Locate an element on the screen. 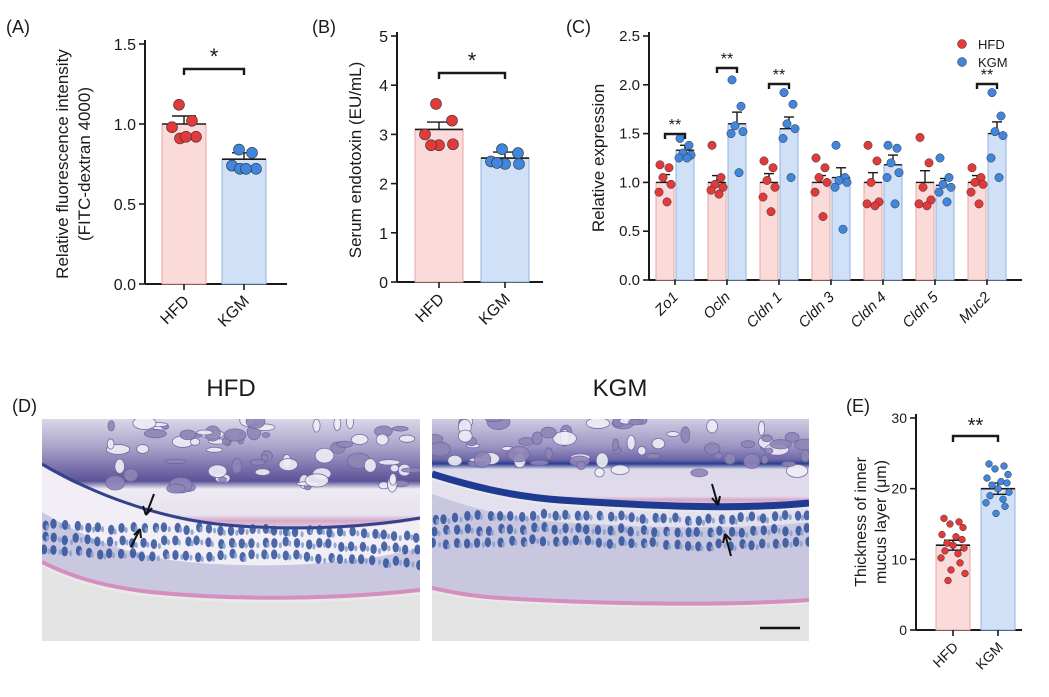 This screenshot has width=1049, height=697. y-tick-label: 0 is located at coordinates (903, 630).